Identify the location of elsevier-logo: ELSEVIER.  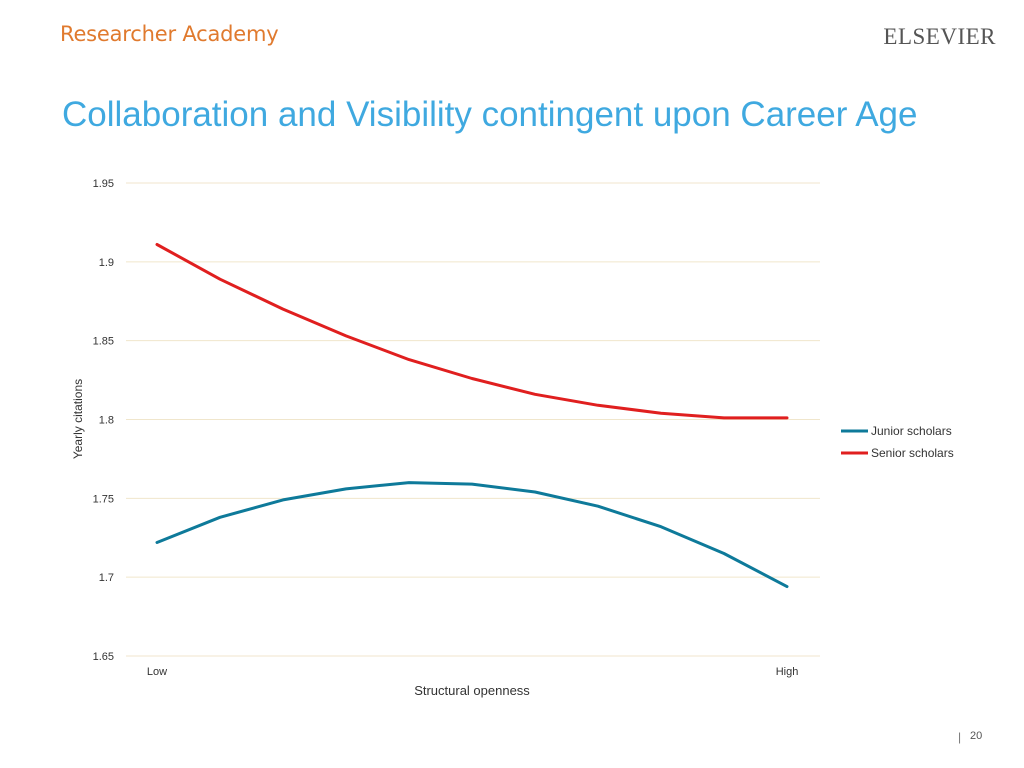
(939, 36).